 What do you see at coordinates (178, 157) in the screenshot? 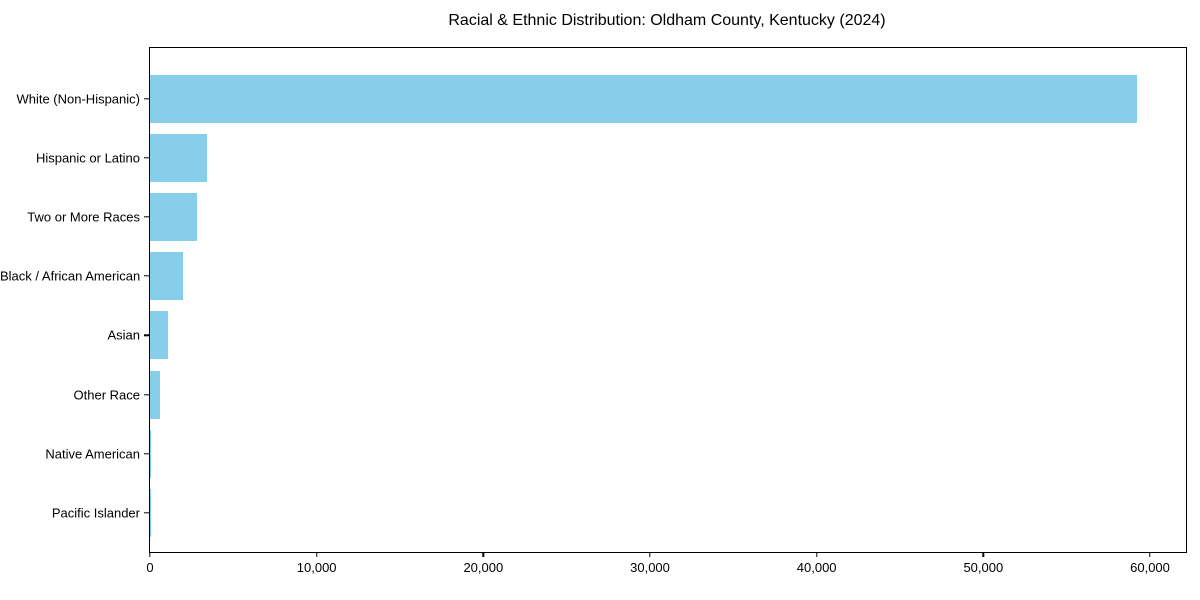
I see `bar-hispanic-or-latino` at bounding box center [178, 157].